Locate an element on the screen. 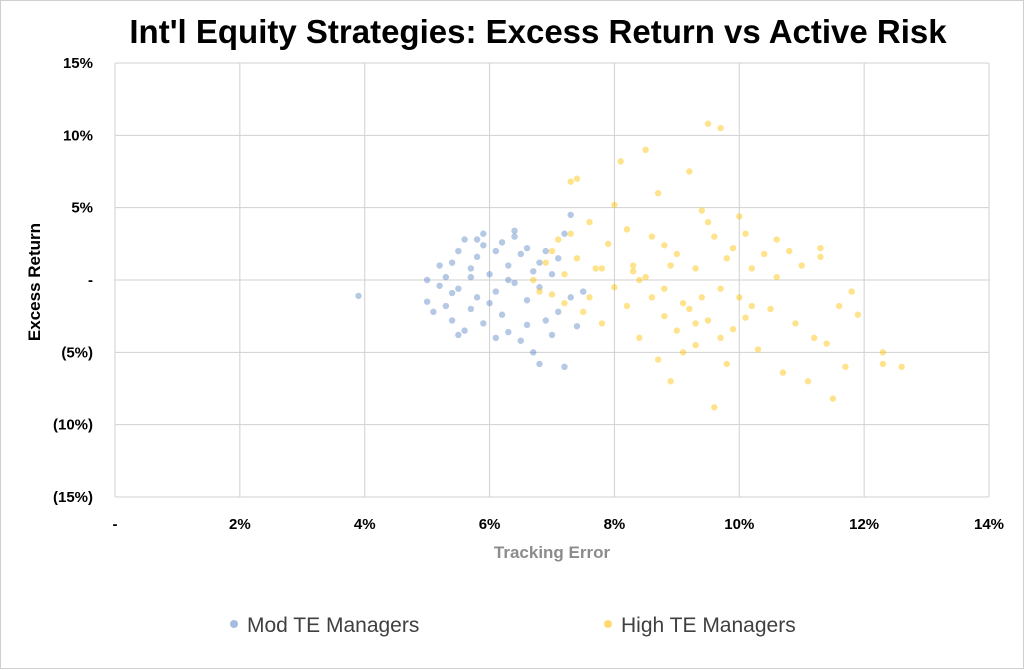 The width and height of the screenshot is (1024, 670). x-tick-label: 8% is located at coordinates (615, 524).